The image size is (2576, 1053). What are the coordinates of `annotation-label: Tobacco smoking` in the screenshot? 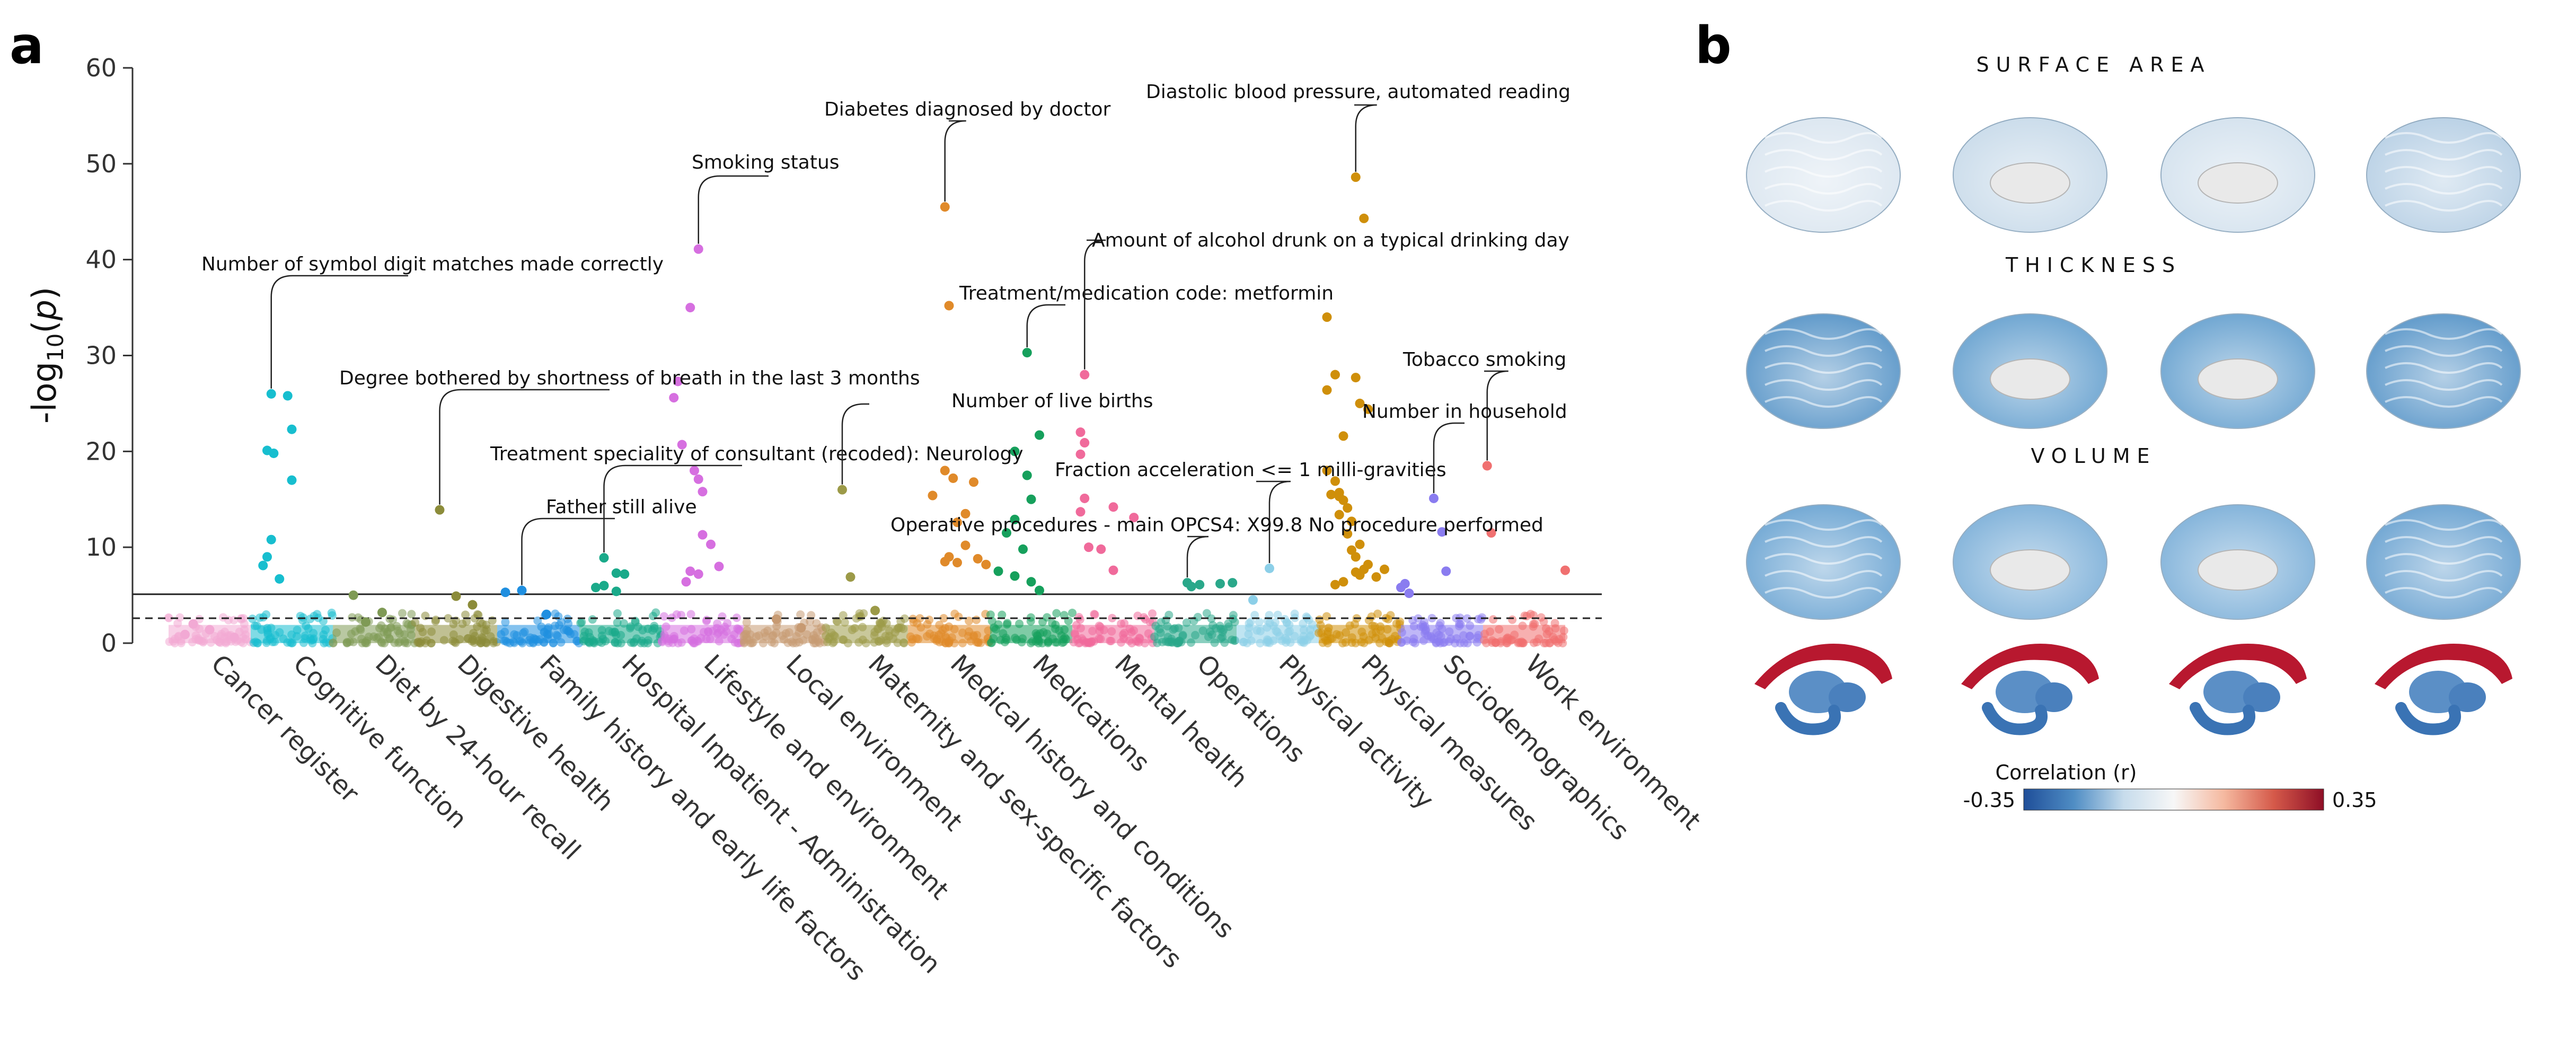 It's located at (1484, 360).